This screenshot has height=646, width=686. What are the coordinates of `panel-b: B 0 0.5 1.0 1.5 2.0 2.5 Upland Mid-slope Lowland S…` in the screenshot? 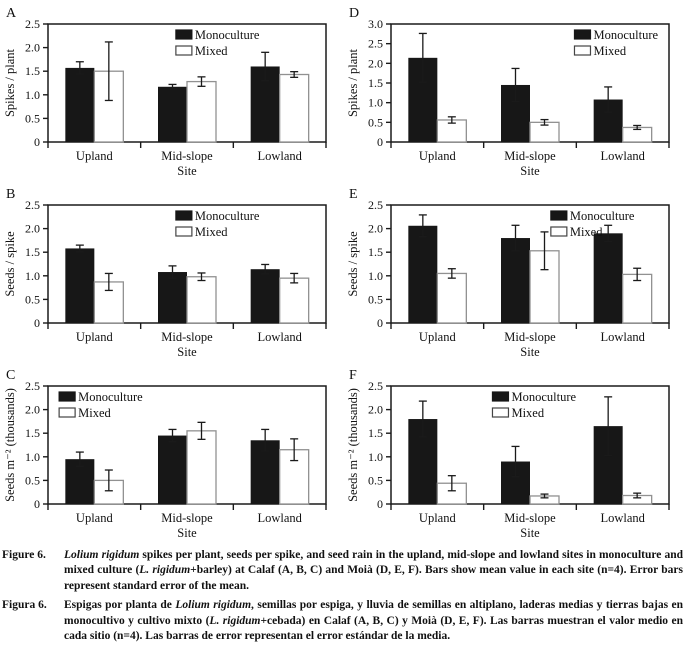 It's located at (171, 271).